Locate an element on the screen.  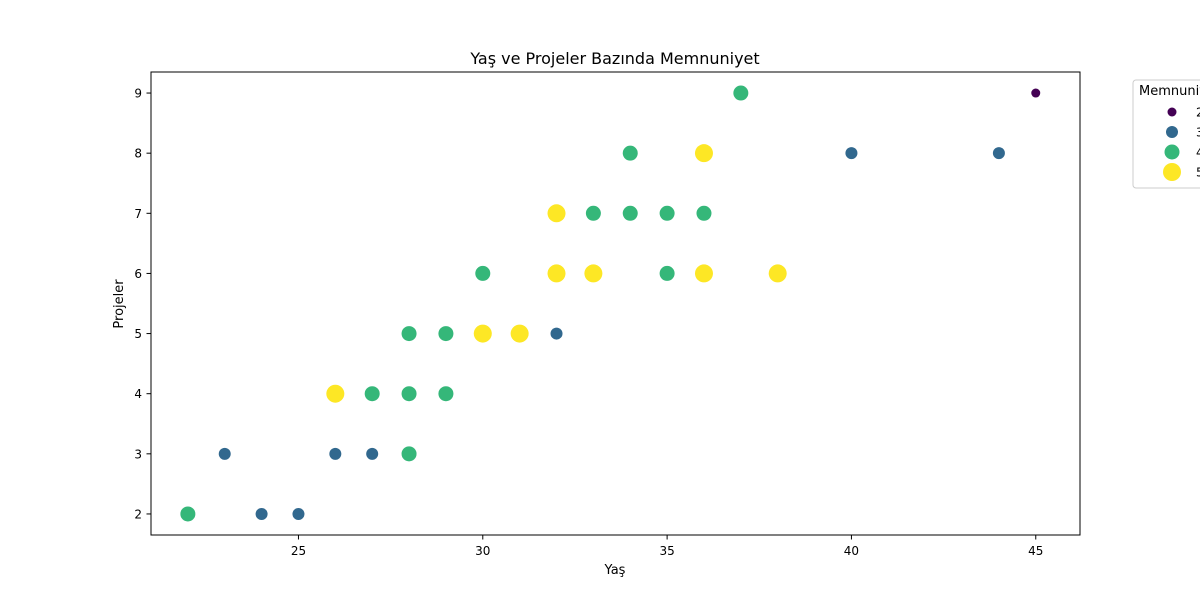
y-tick-label: 6 is located at coordinates (138, 274).